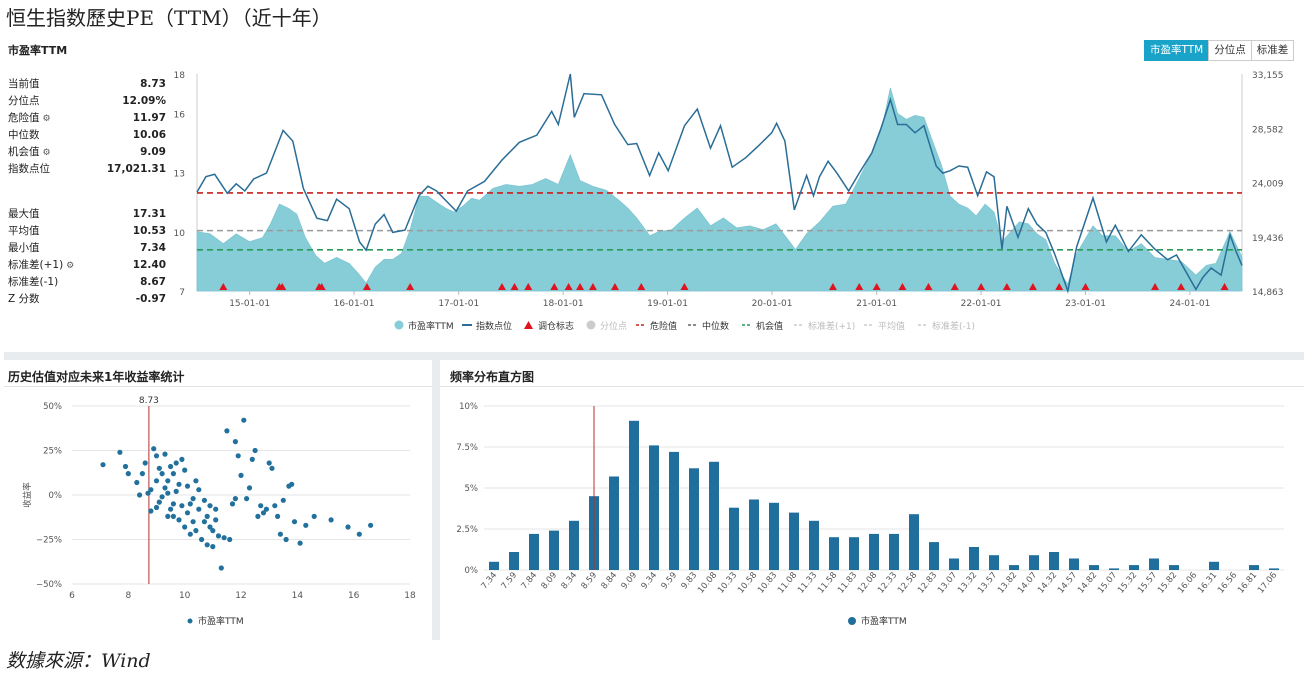 Image resolution: width=1305 pixels, height=674 pixels. I want to click on histogram-title-rule, so click(872, 386).